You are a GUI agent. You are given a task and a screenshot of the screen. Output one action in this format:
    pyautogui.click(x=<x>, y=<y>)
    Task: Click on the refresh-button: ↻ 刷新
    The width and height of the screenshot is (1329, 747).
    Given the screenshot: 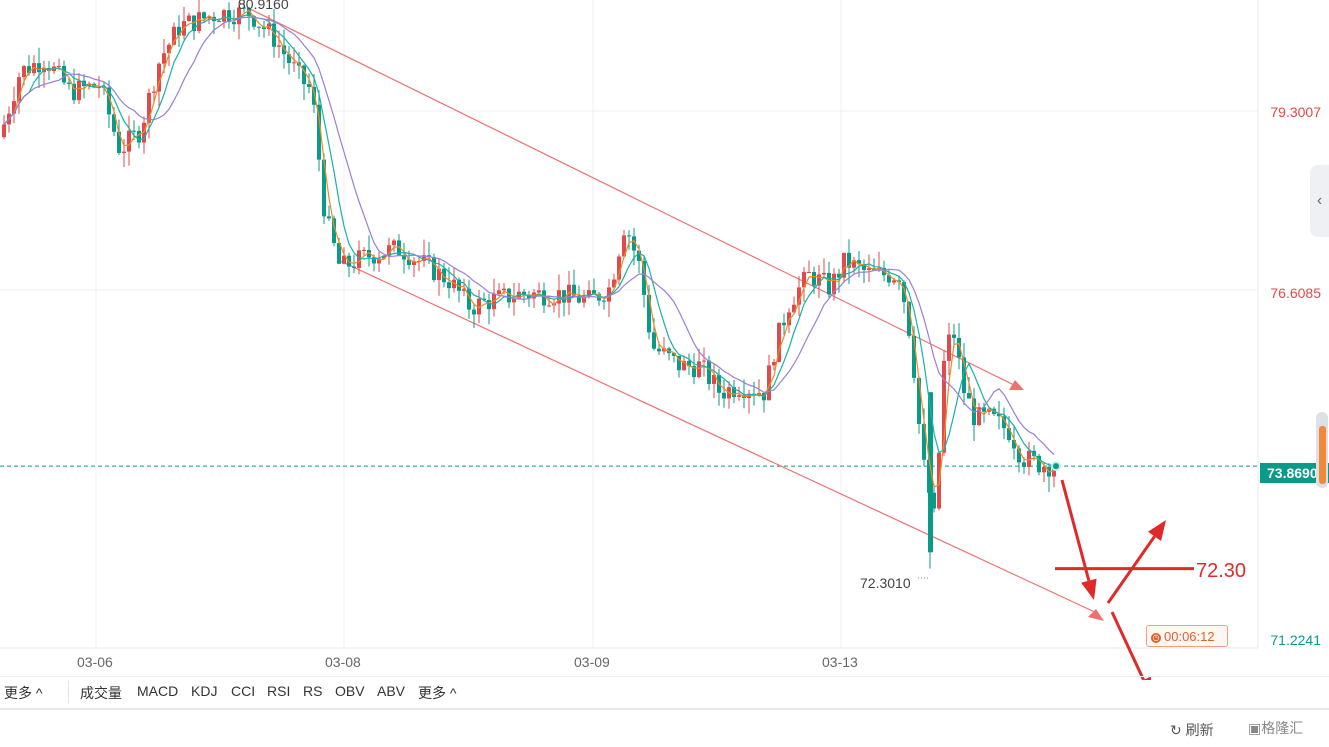 What is the action you would take?
    pyautogui.click(x=1192, y=730)
    